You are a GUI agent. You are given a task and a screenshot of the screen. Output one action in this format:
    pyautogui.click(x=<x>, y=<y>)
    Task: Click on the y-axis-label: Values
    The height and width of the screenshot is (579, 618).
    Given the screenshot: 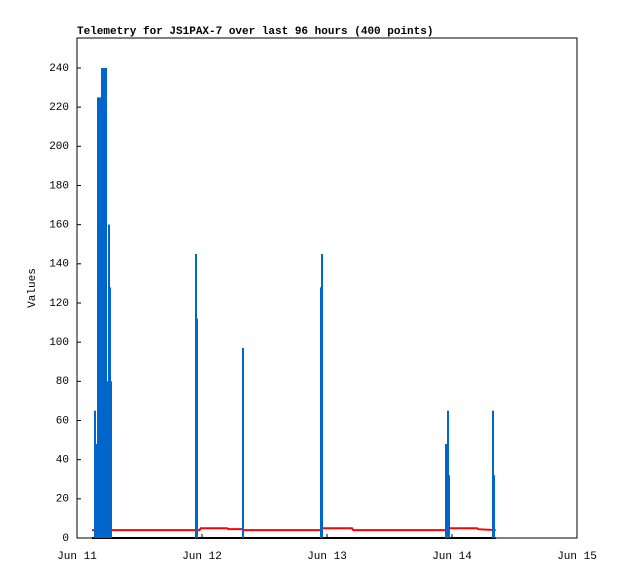 What is the action you would take?
    pyautogui.click(x=33, y=288)
    